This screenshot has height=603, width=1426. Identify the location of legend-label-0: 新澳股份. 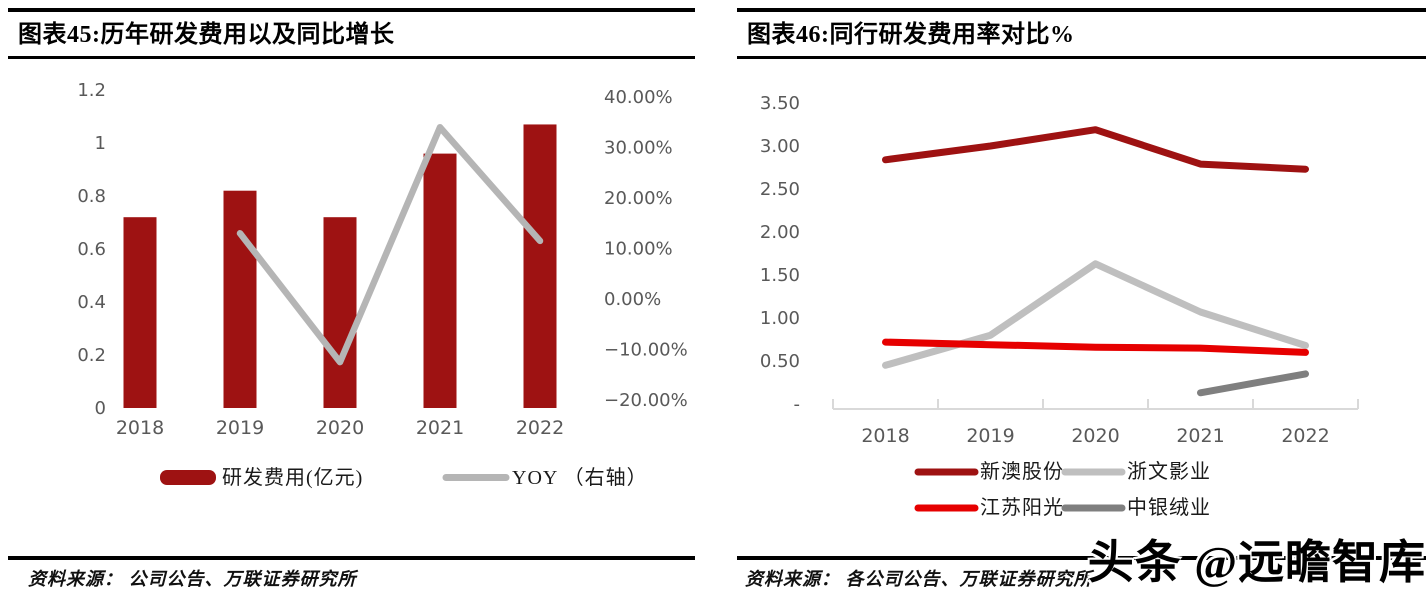
(1022, 471).